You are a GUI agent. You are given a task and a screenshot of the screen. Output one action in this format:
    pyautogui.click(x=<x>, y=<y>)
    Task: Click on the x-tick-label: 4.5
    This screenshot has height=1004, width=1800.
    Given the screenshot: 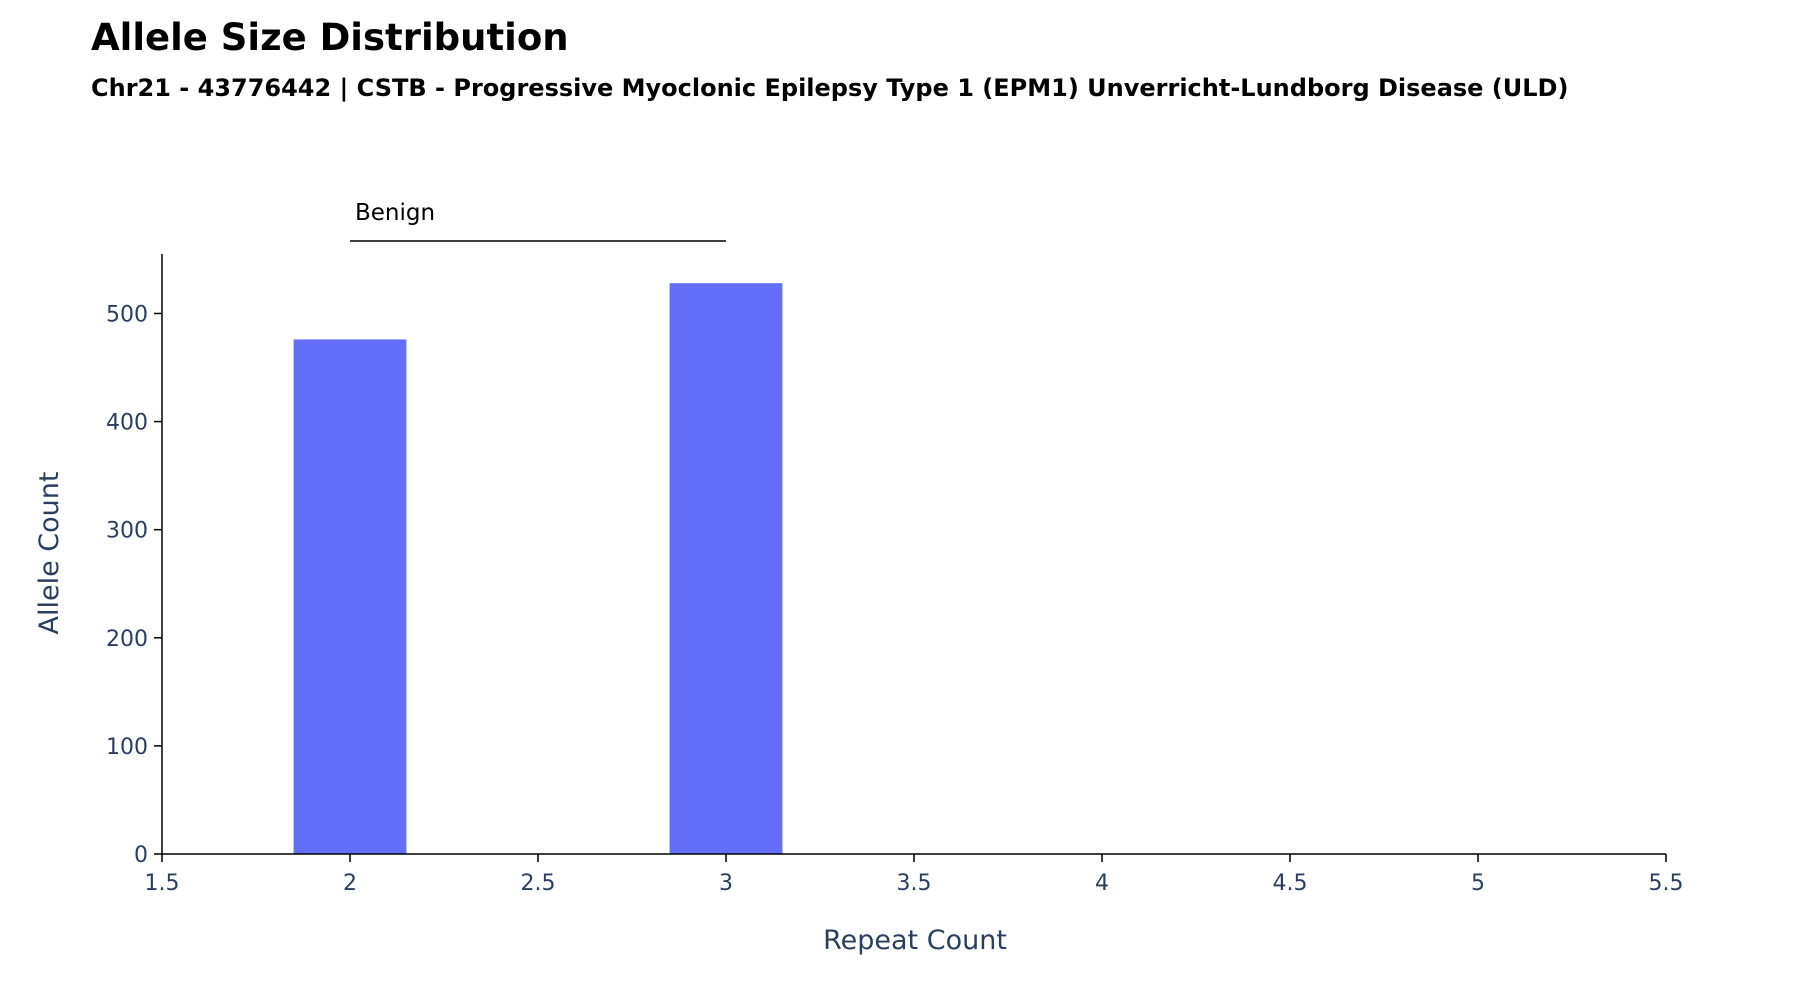 What is the action you would take?
    pyautogui.click(x=1290, y=883)
    